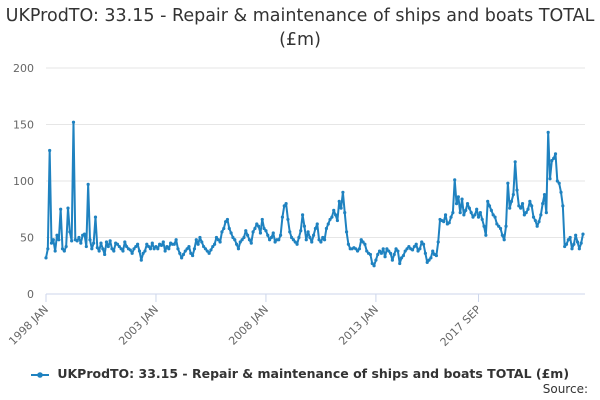 This screenshot has height=400, width=600. What do you see at coordinates (565, 389) in the screenshot?
I see `source-label: Source:` at bounding box center [565, 389].